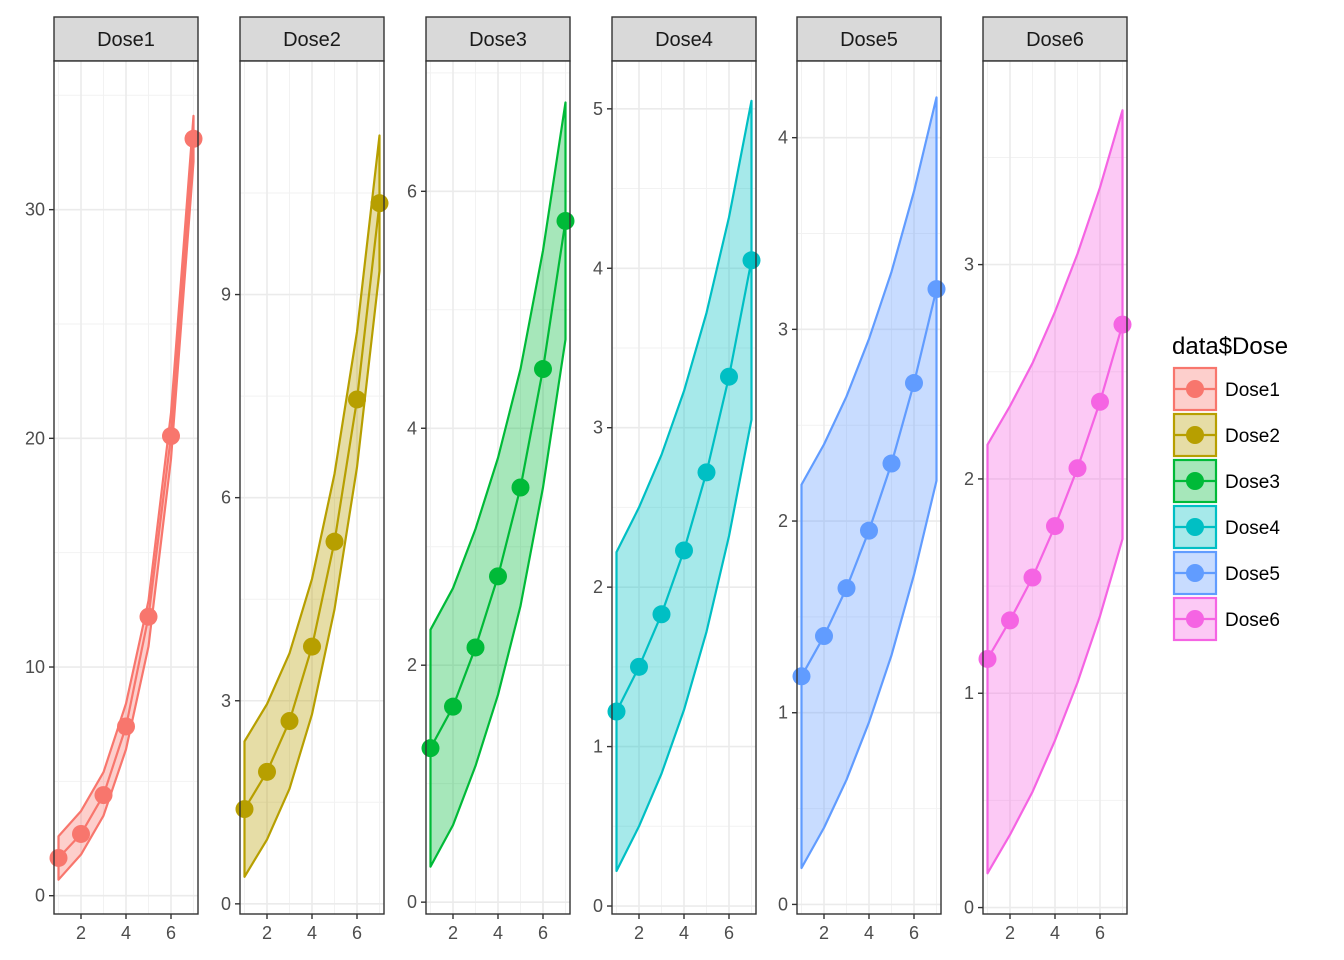  What do you see at coordinates (412, 191) in the screenshot?
I see `y-tick-label: 6` at bounding box center [412, 191].